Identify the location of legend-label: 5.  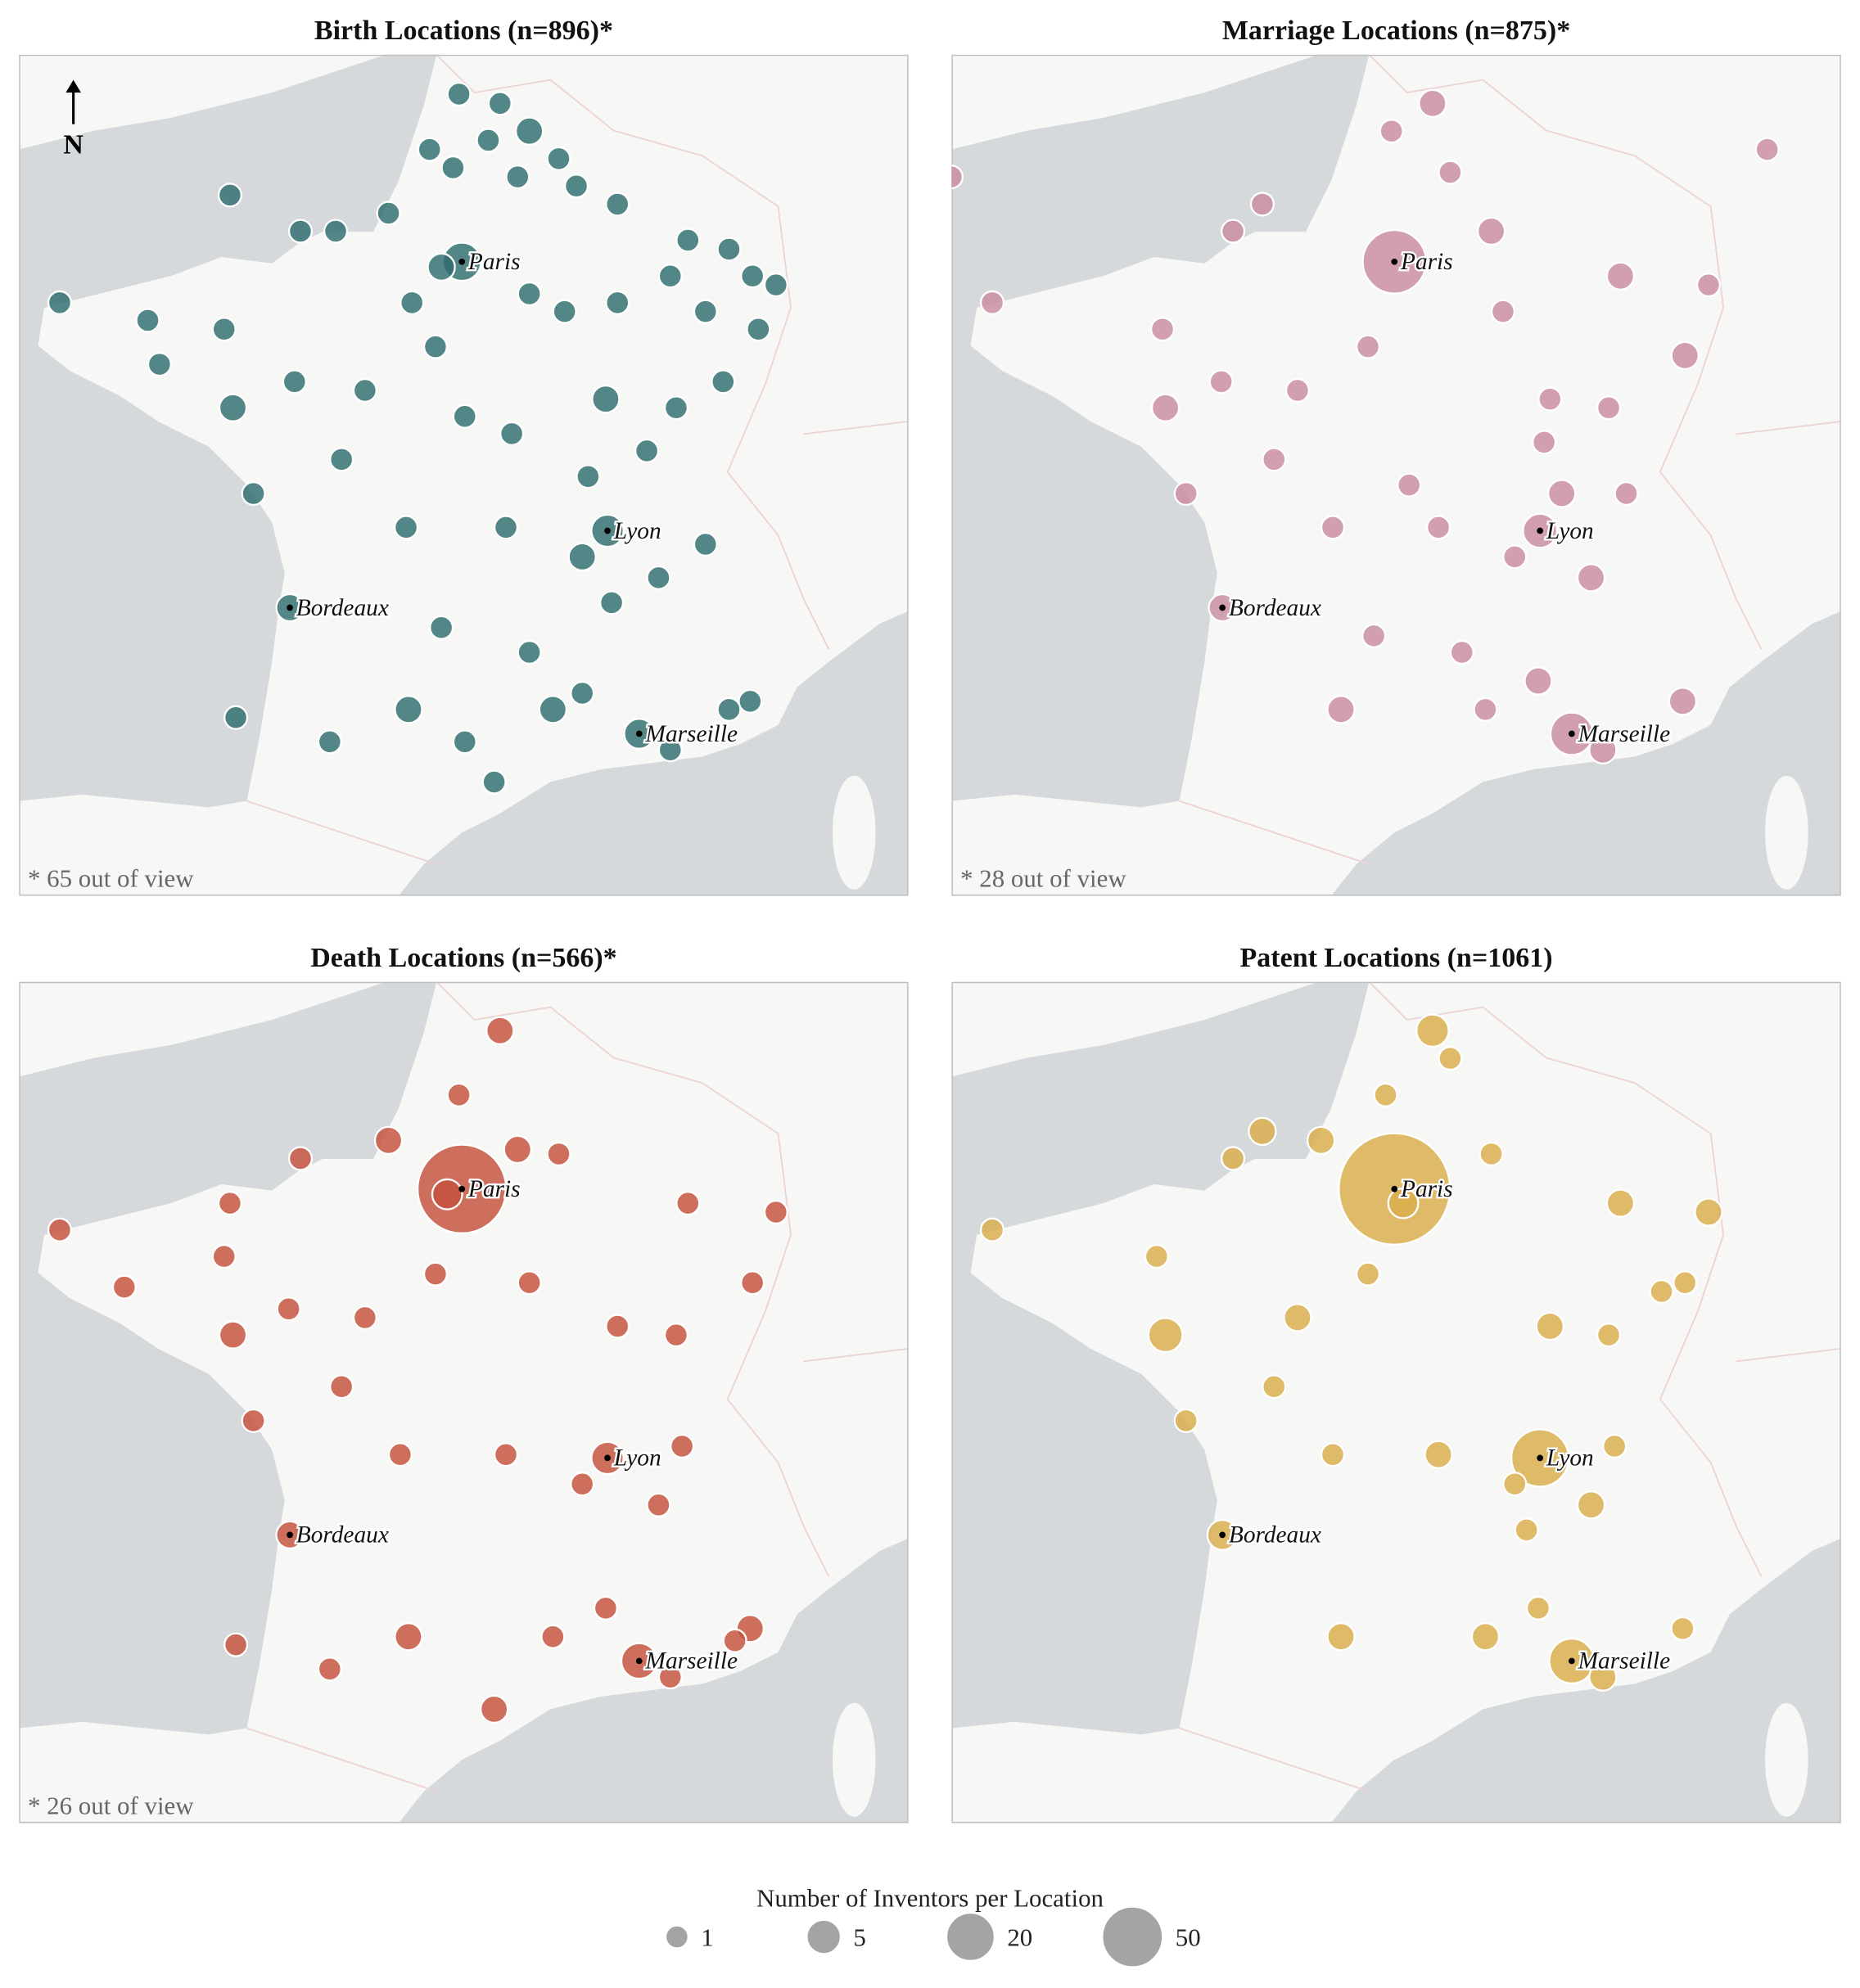
(859, 1937).